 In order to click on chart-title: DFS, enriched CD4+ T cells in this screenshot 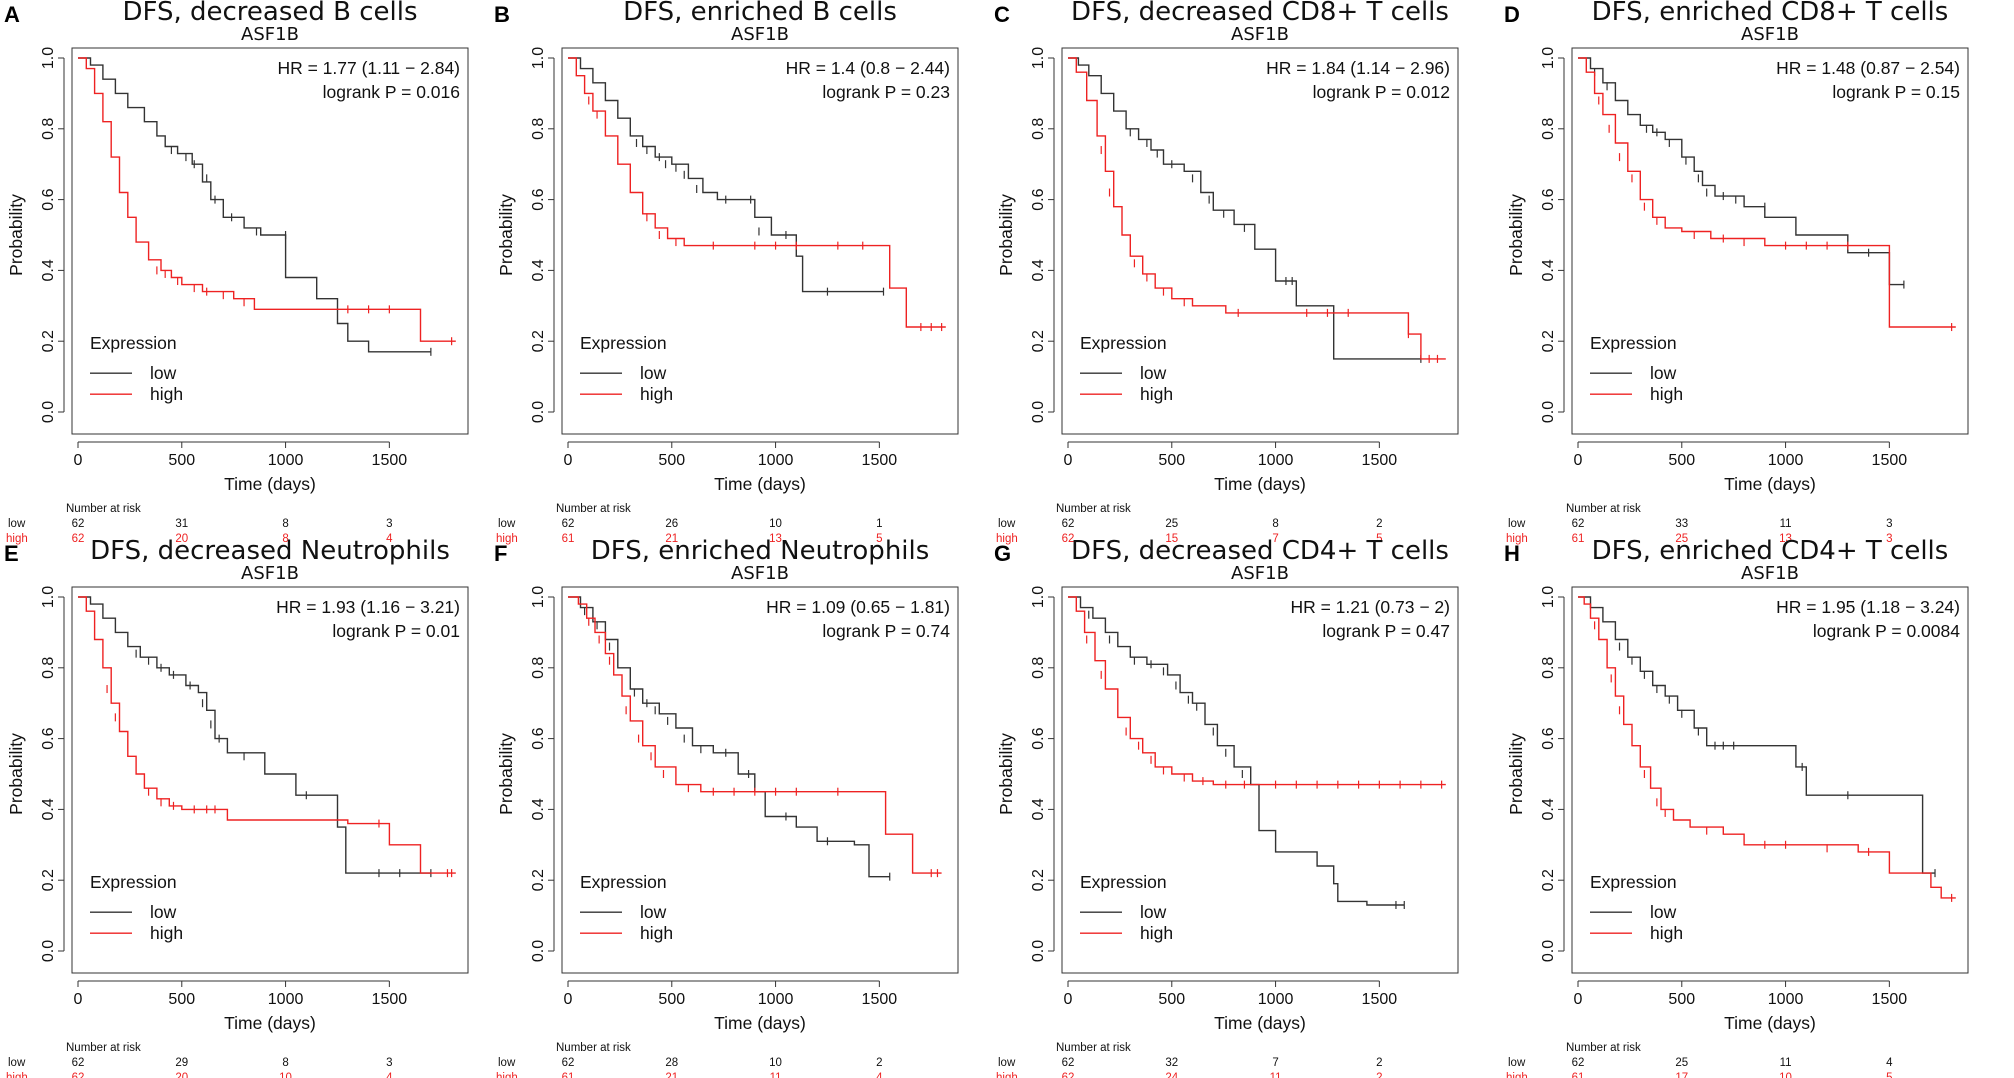, I will do `click(1770, 551)`.